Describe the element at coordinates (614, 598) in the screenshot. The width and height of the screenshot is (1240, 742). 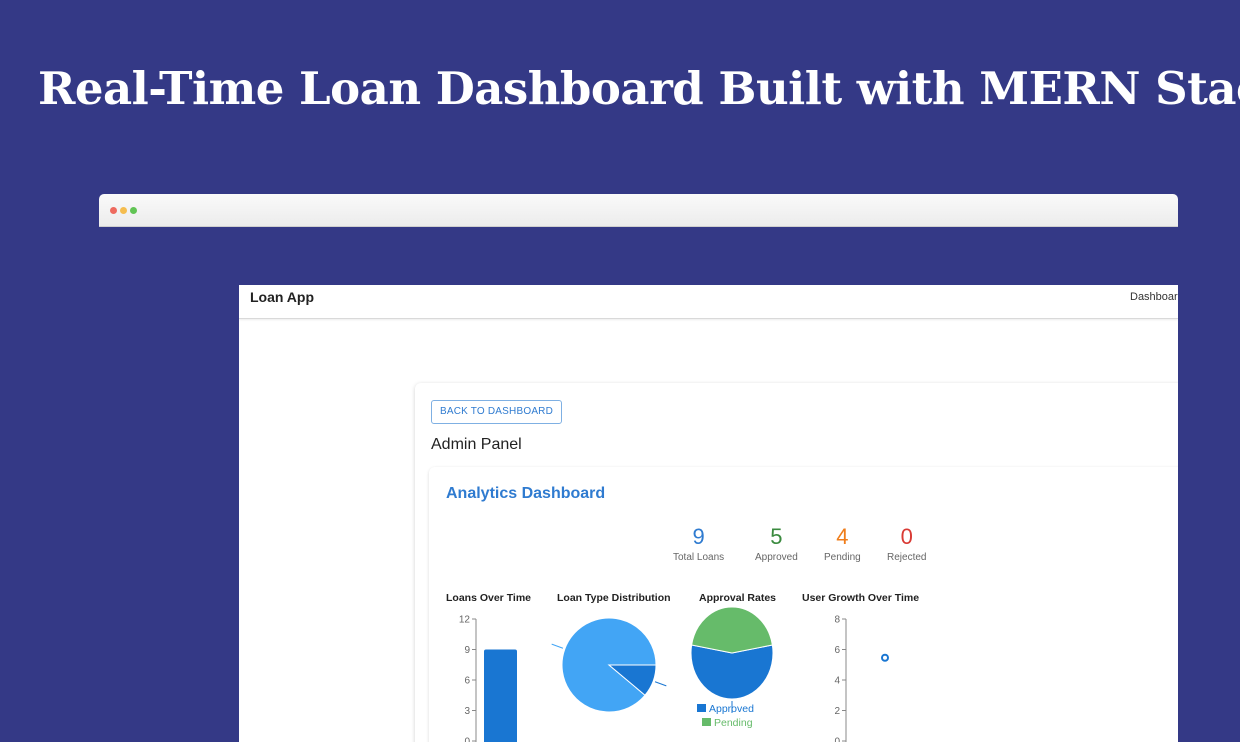
I see `chart-title-loan-type-distribution: Loan Type Distribution` at that location.